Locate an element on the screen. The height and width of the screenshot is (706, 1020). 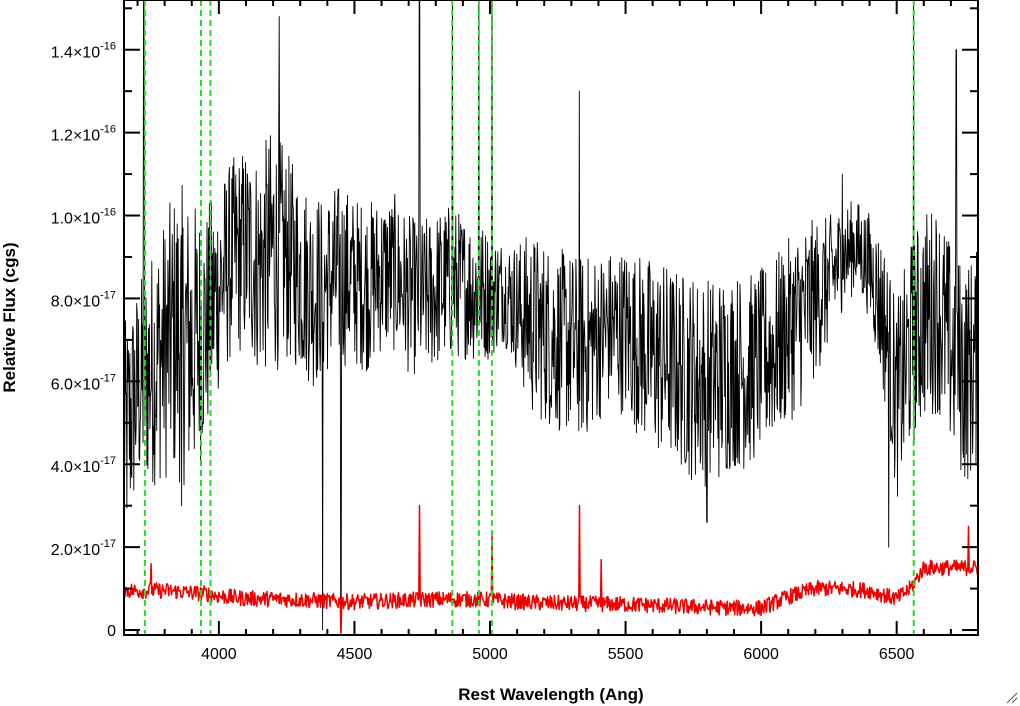
y-tick-mantissa: 6.0×10 is located at coordinates (75, 384).